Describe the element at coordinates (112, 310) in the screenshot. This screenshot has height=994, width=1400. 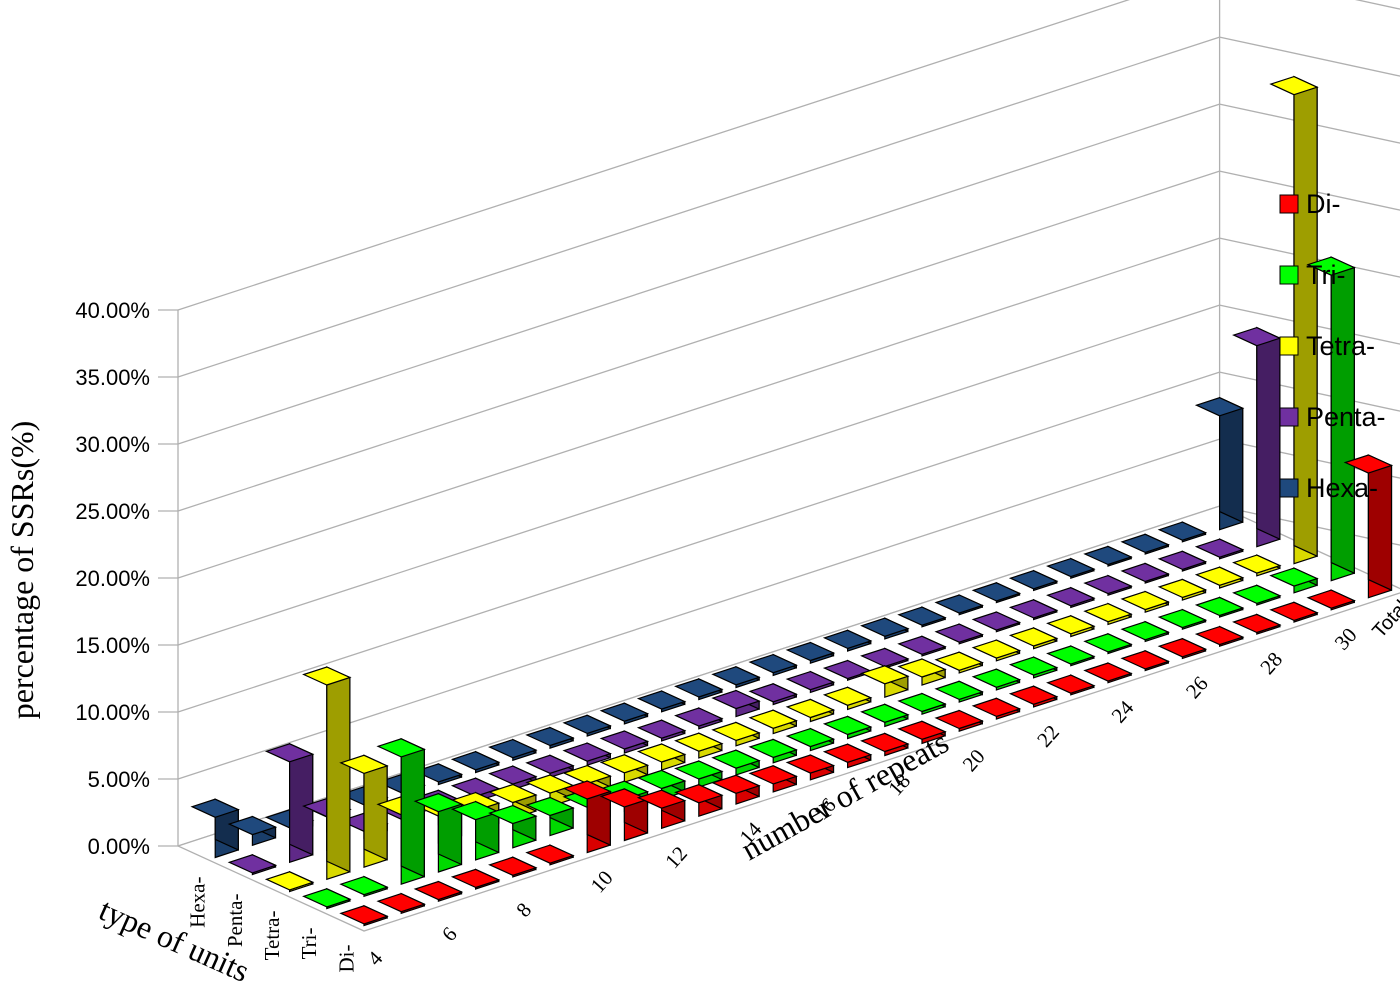
I see `y-tick-label: 40.00%` at that location.